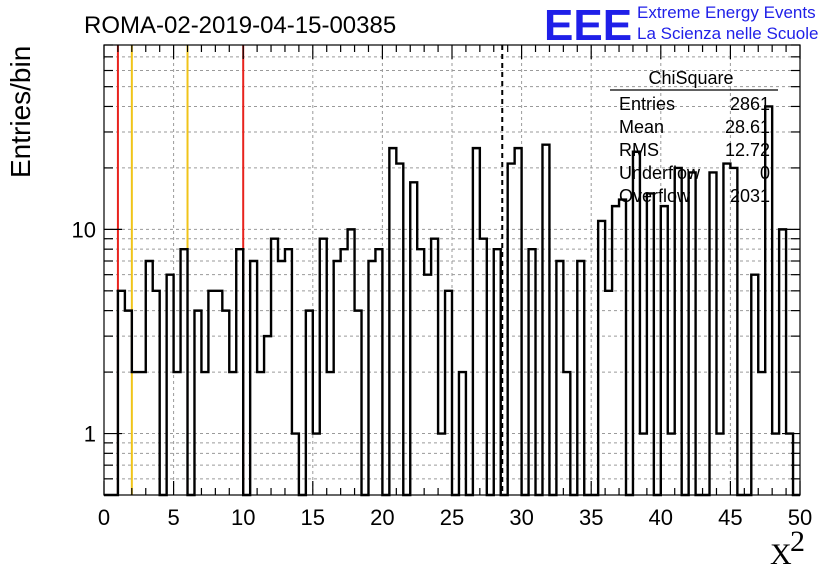 The height and width of the screenshot is (572, 836). Describe the element at coordinates (90, 434) in the screenshot. I see `y-tick-label: 1` at that location.